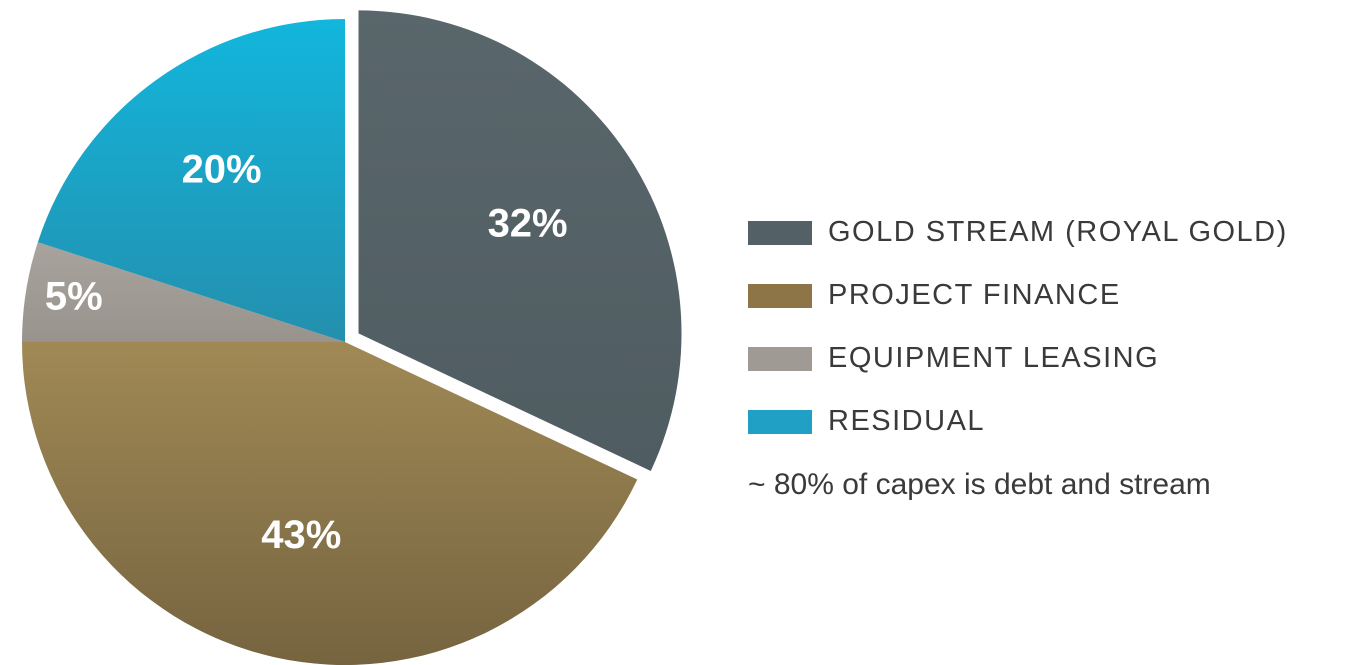 Image resolution: width=1354 pixels, height=665 pixels. I want to click on legend-item-equipment-leasing: EQUIPMENT LEASING, so click(1048, 358).